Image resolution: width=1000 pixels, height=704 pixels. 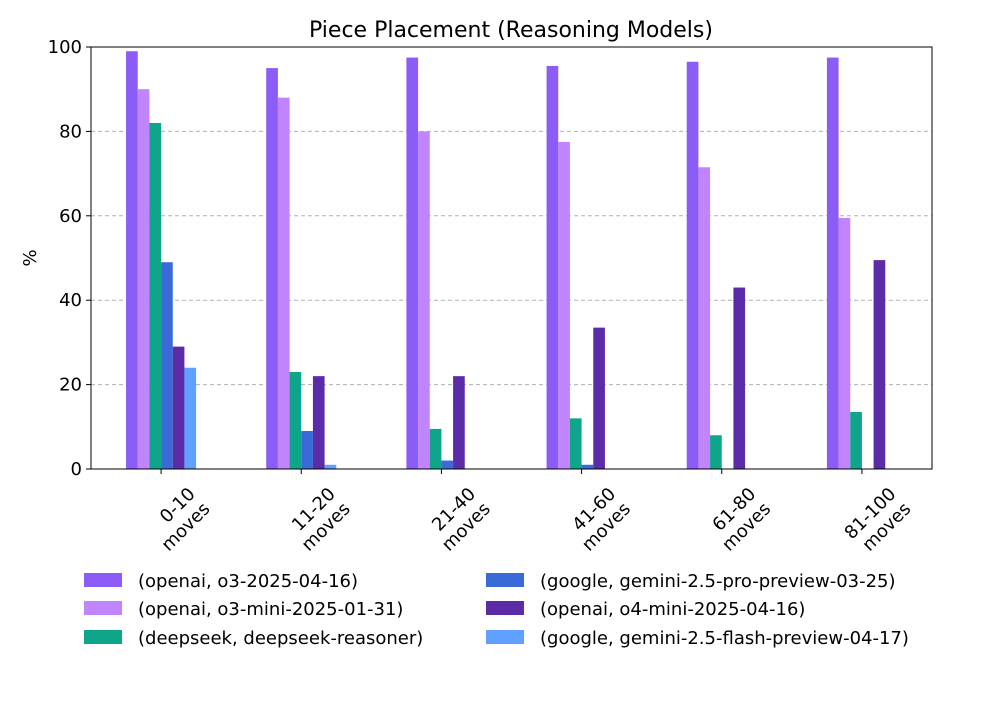 I want to click on y-tick-label: 60, so click(x=70, y=216).